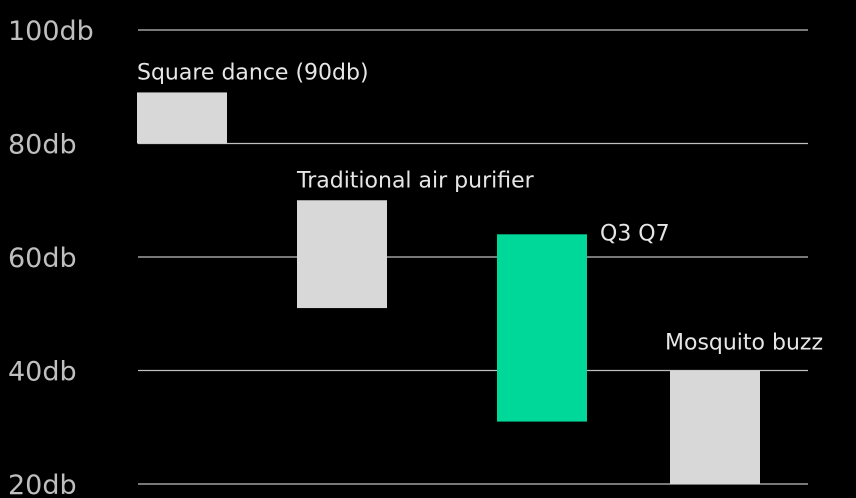  What do you see at coordinates (51, 31) in the screenshot?
I see `y-tick-label: 100db` at bounding box center [51, 31].